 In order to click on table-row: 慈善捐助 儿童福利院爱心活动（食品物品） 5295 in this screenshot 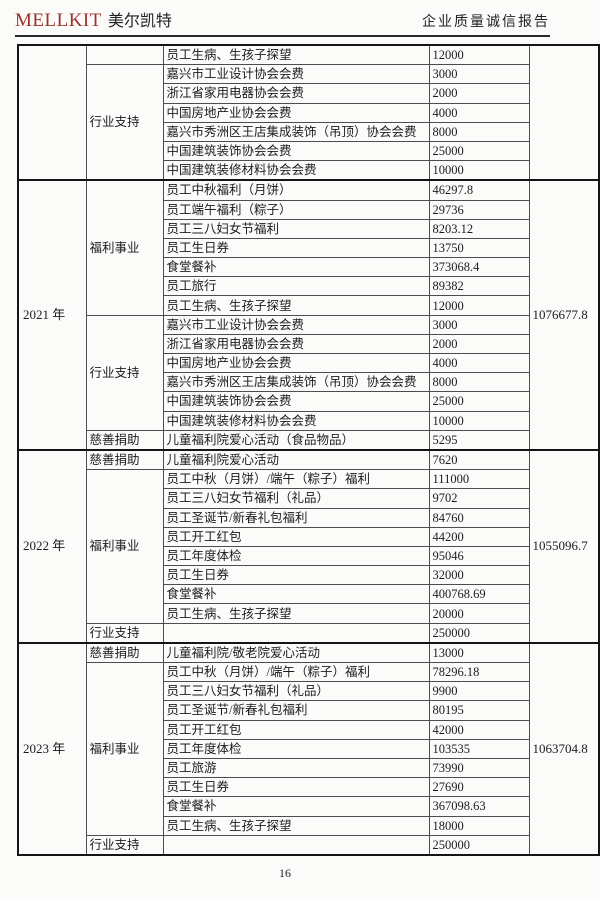, I will do `click(308, 440)`.